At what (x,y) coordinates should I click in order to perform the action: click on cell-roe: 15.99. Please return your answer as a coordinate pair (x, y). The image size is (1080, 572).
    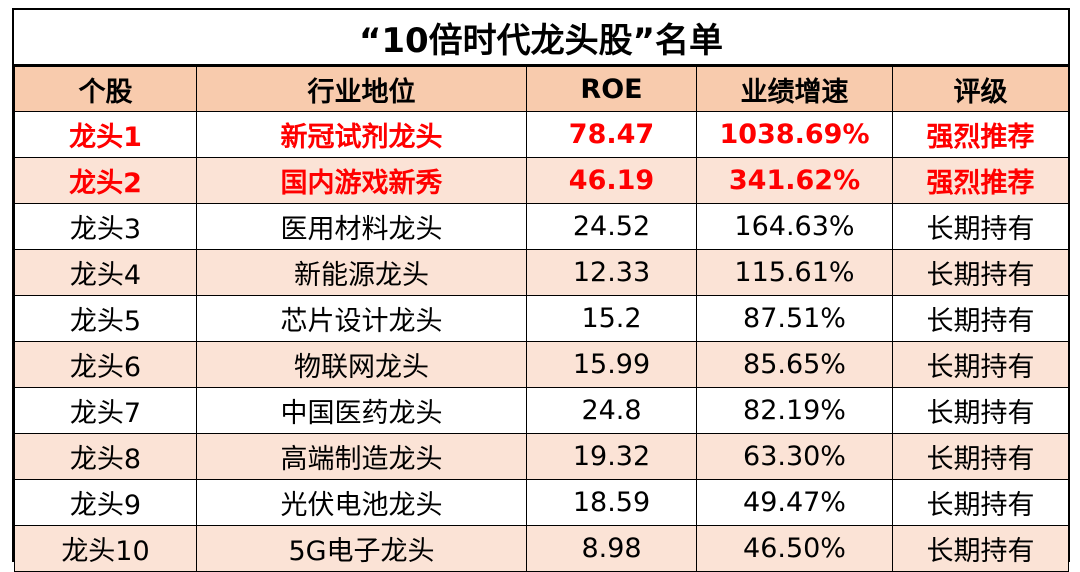
    Looking at the image, I should click on (611, 364).